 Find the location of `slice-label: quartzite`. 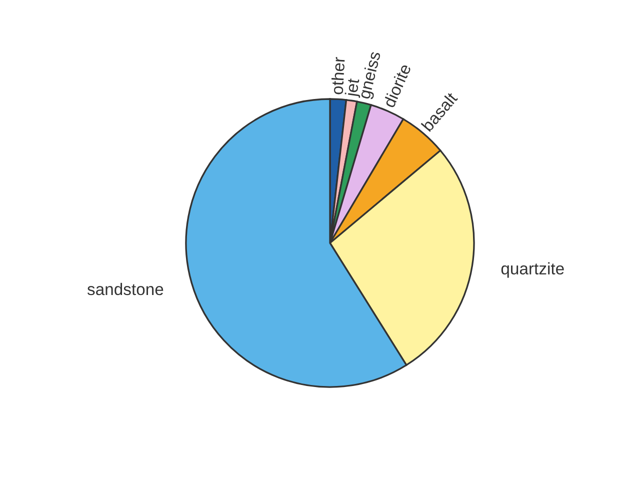

slice-label: quartzite is located at coordinates (532, 270).